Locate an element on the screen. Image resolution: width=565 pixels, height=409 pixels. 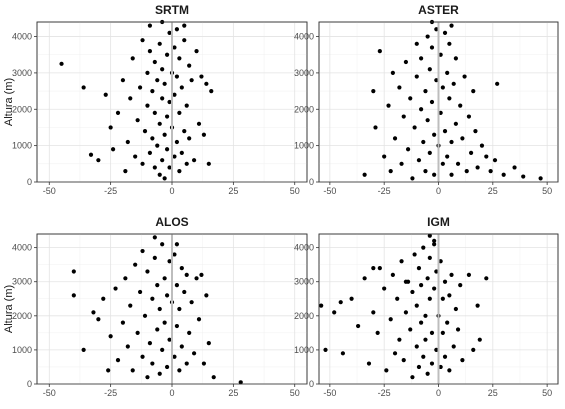
x-tick-label: 25 is located at coordinates (233, 393).